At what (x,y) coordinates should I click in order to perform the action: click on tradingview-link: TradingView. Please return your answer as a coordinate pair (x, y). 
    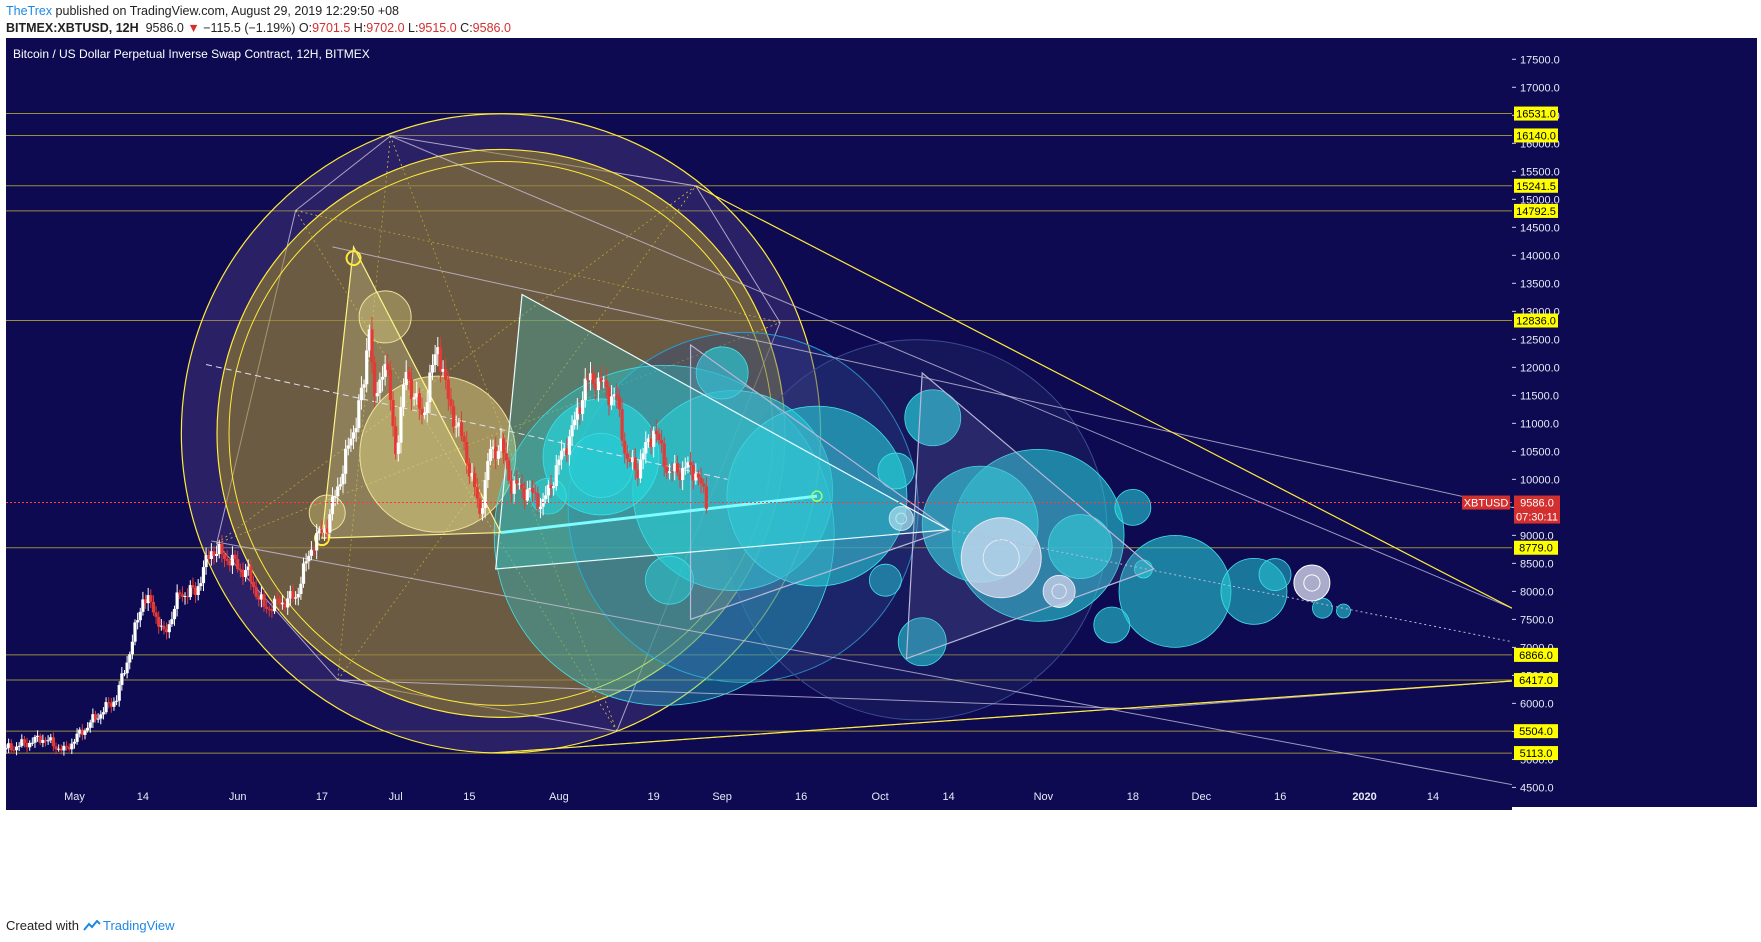
    Looking at the image, I should click on (138, 925).